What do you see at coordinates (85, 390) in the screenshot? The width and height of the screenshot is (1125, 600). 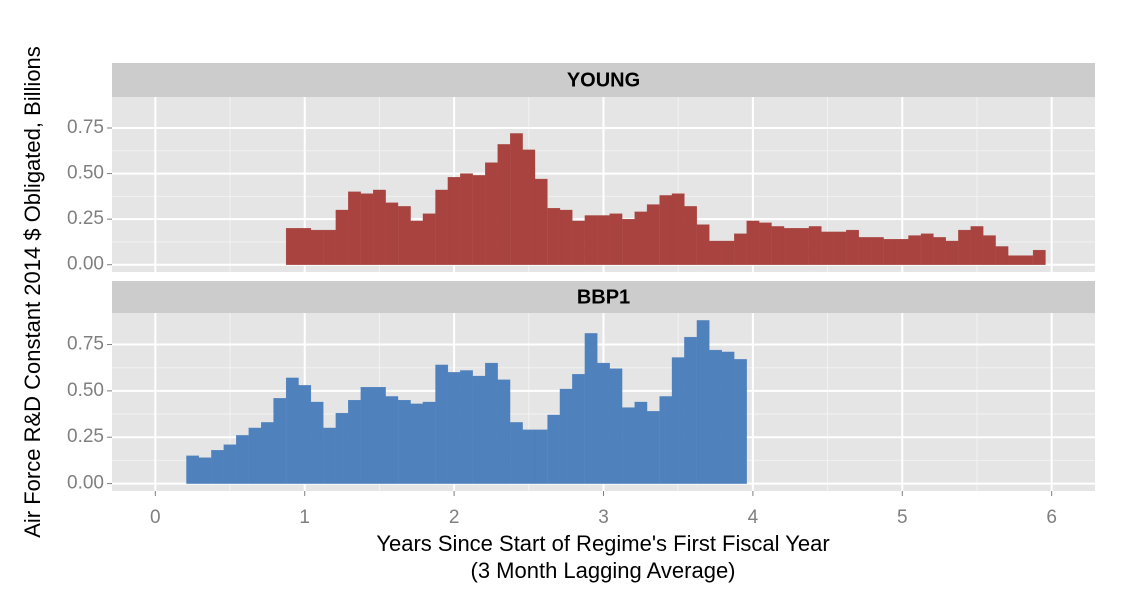 I see `y-tick-label: 0.50` at bounding box center [85, 390].